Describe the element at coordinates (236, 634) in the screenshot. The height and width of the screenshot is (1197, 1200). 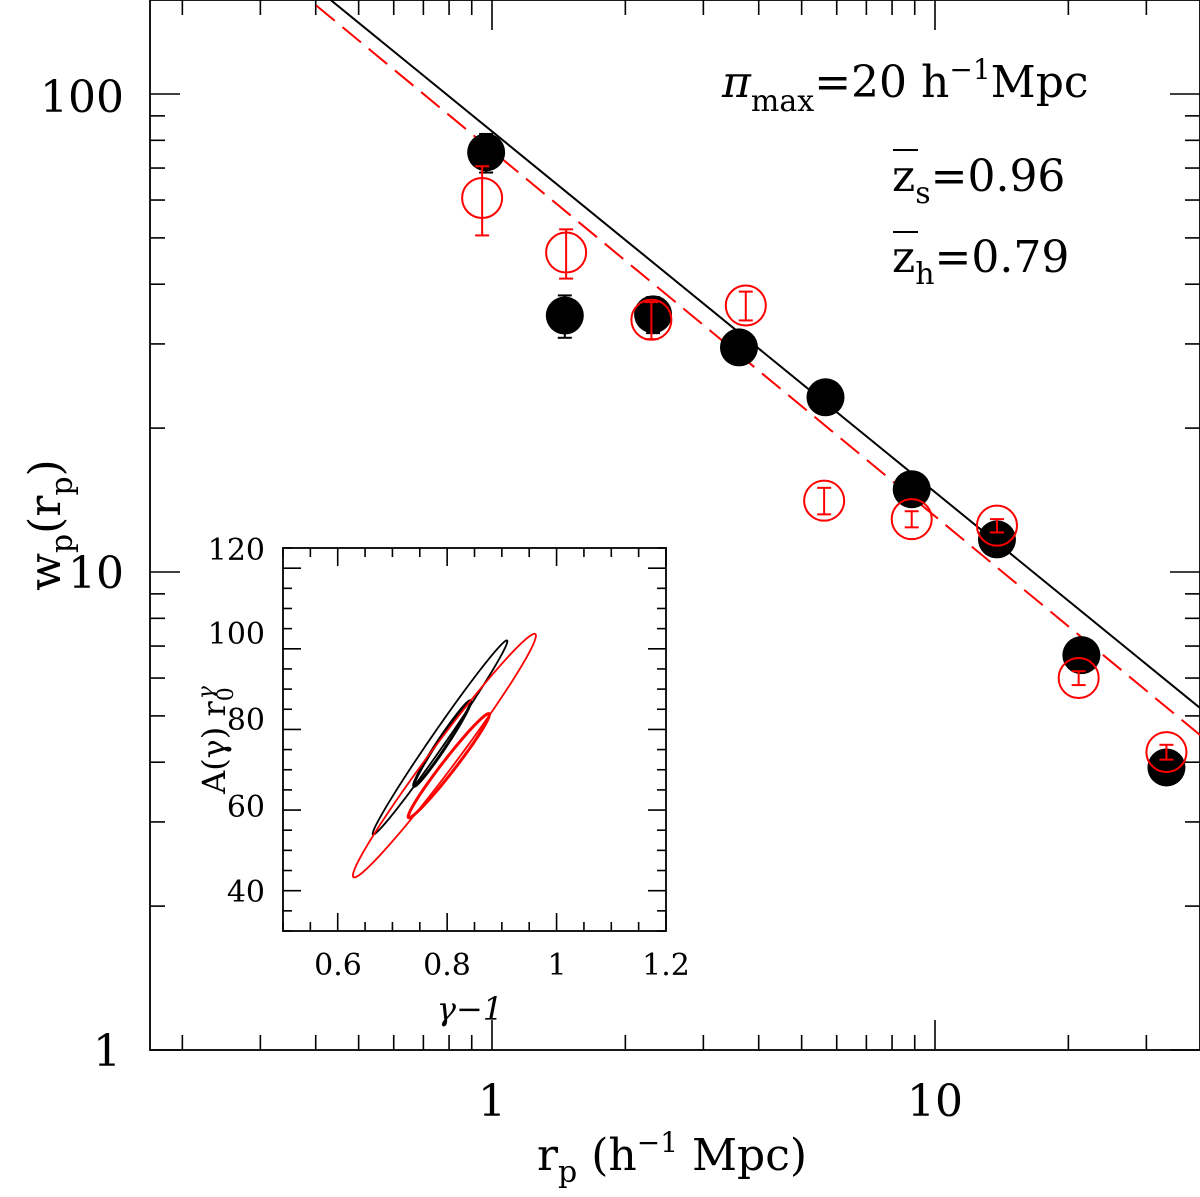
I see `inset-y-tick-100: 100` at that location.